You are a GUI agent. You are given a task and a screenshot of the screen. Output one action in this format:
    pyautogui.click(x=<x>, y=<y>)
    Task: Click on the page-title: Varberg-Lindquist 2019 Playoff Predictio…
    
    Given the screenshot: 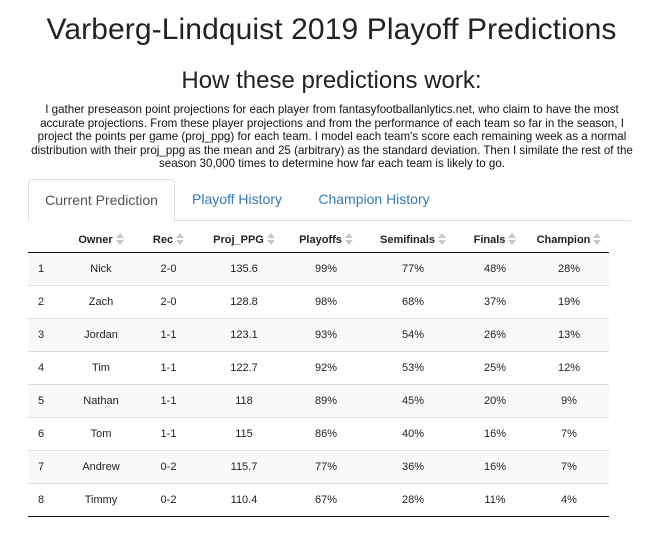 What is the action you would take?
    pyautogui.click(x=331, y=29)
    